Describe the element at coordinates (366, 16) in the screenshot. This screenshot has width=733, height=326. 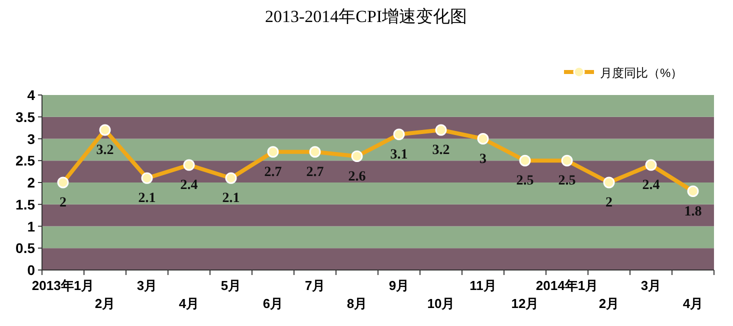
I see `chart-title: 2013-2014年CPI增速变化图` at that location.